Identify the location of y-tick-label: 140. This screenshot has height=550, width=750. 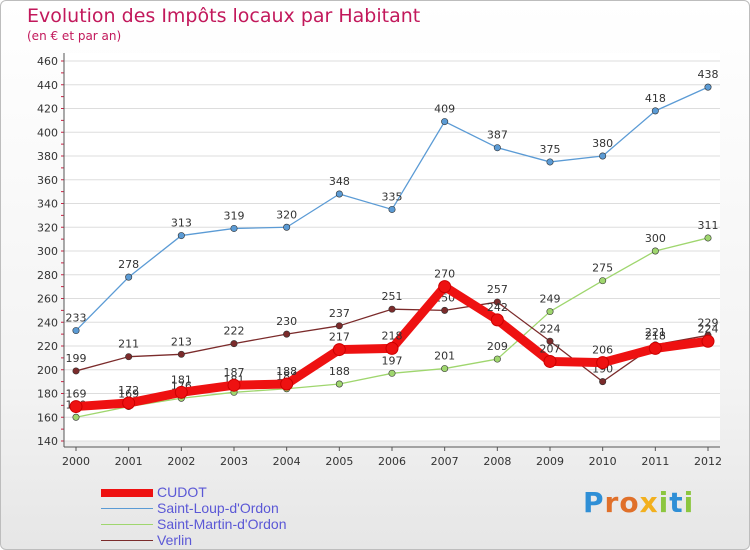
(47, 441).